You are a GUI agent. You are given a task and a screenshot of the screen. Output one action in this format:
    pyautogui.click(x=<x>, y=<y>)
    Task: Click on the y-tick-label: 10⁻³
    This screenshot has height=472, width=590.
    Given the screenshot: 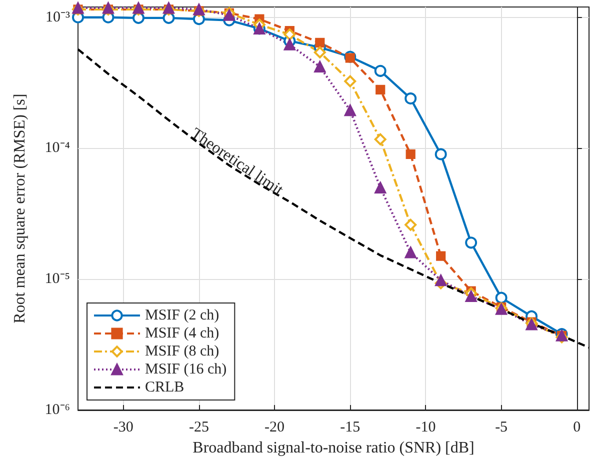 What is the action you would take?
    pyautogui.click(x=58, y=17)
    